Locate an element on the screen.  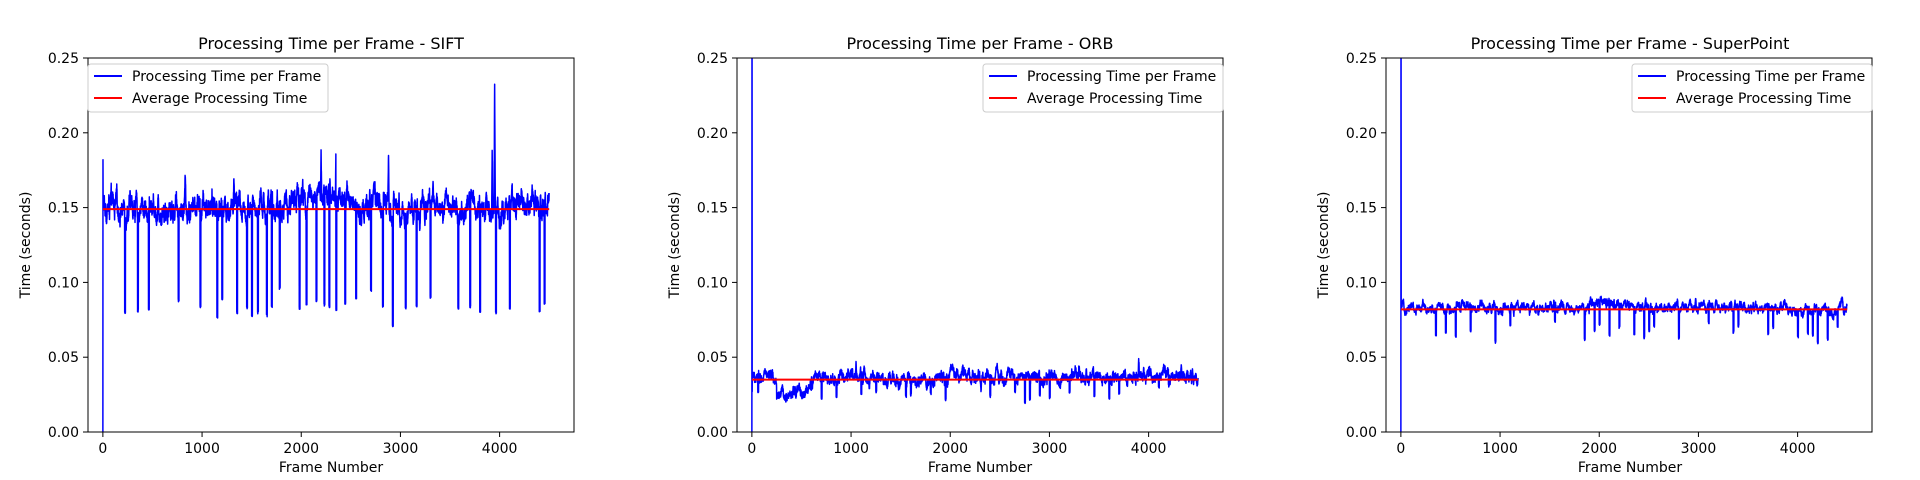
chart-title: Processing Time per Frame - ORB is located at coordinates (980, 43).